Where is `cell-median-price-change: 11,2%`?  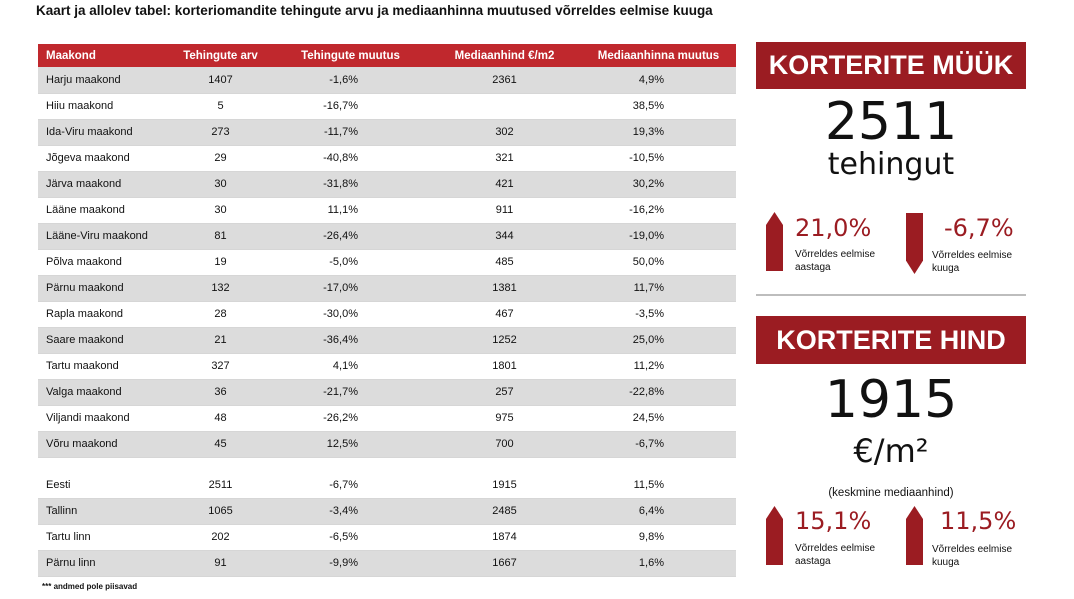
cell-median-price-change: 11,2% is located at coordinates (658, 366).